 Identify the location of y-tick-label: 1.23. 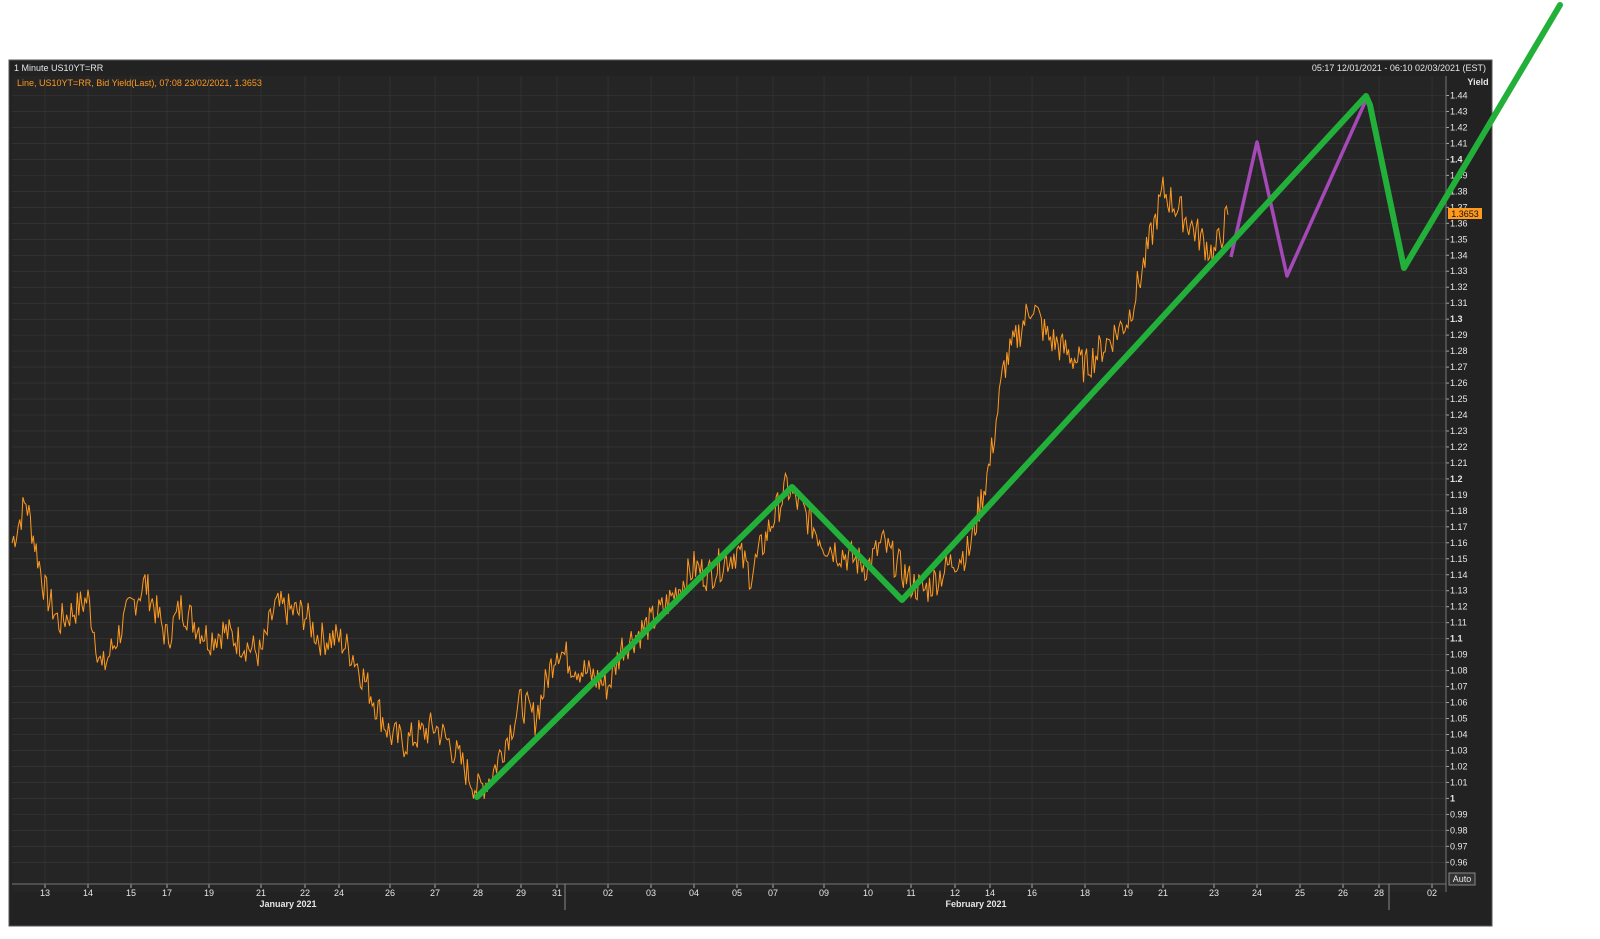
(1459, 431).